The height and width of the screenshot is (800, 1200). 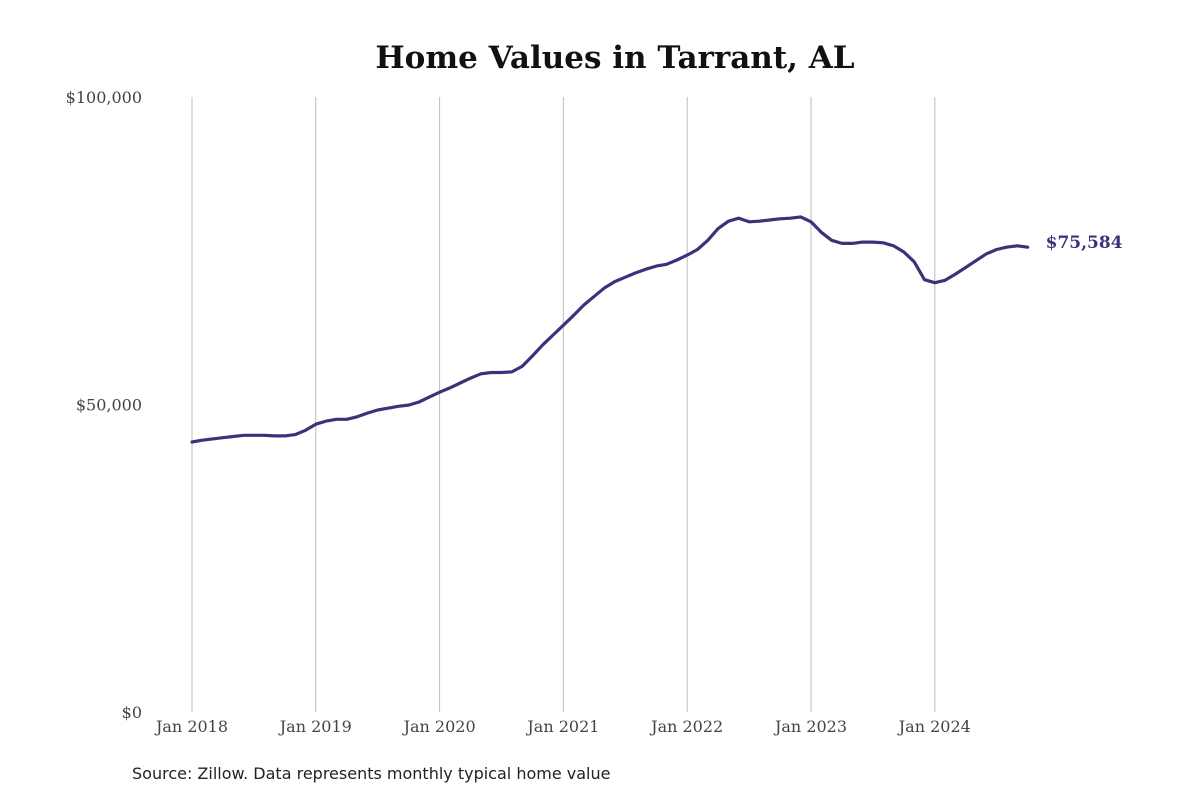 What do you see at coordinates (315, 726) in the screenshot?
I see `x-tick-label: Jan 2019` at bounding box center [315, 726].